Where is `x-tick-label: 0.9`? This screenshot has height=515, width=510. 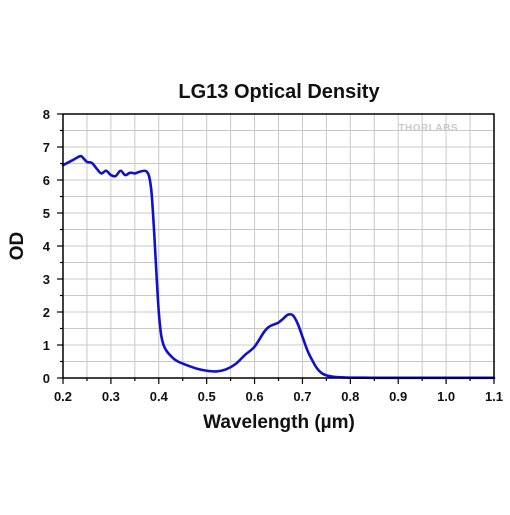 x-tick-label: 0.9 is located at coordinates (398, 396).